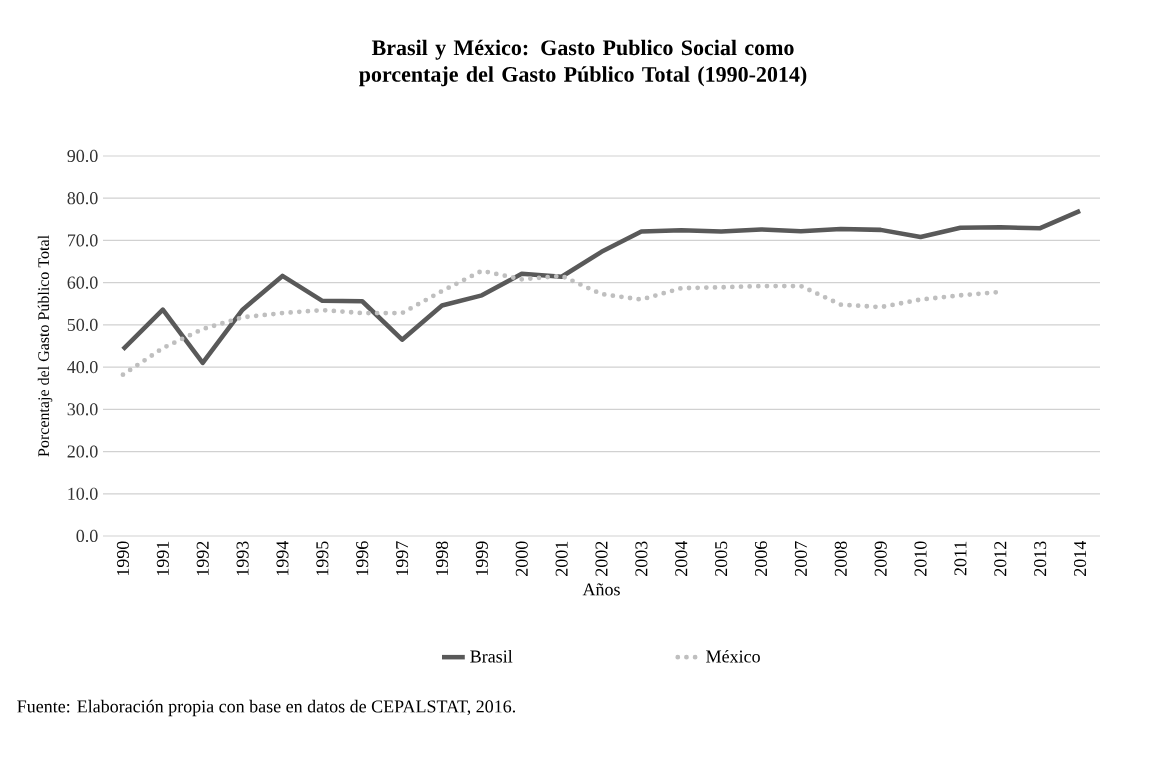 The width and height of the screenshot is (1167, 761). What do you see at coordinates (583, 63) in the screenshot?
I see `chart-title: Brasil y México: Gasto Publico Social como porcentaje del Gasto Público Total (1990-2014)` at bounding box center [583, 63].